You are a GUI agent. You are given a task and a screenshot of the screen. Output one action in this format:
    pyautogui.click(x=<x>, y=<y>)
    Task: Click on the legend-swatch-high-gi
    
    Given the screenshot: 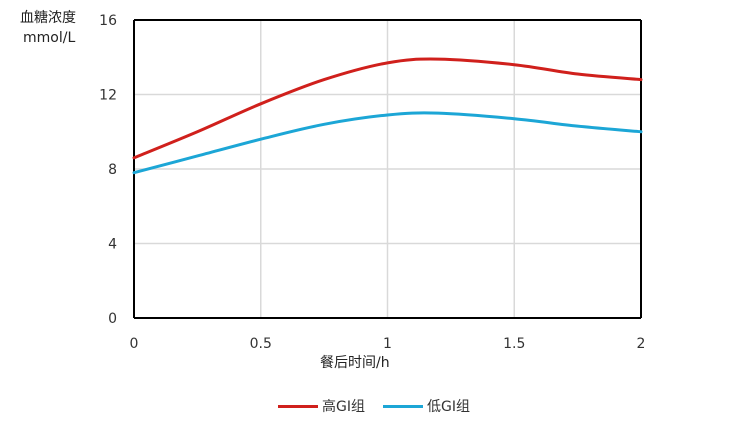 What is the action you would take?
    pyautogui.click(x=298, y=406)
    